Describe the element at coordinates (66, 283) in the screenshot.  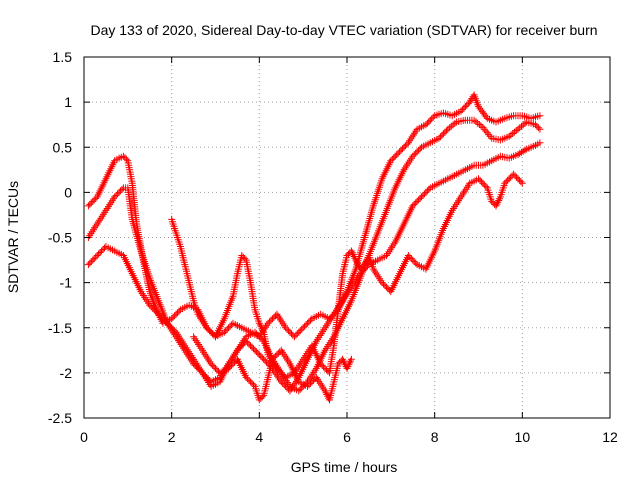
I see `y-tick-label: -1` at that location.